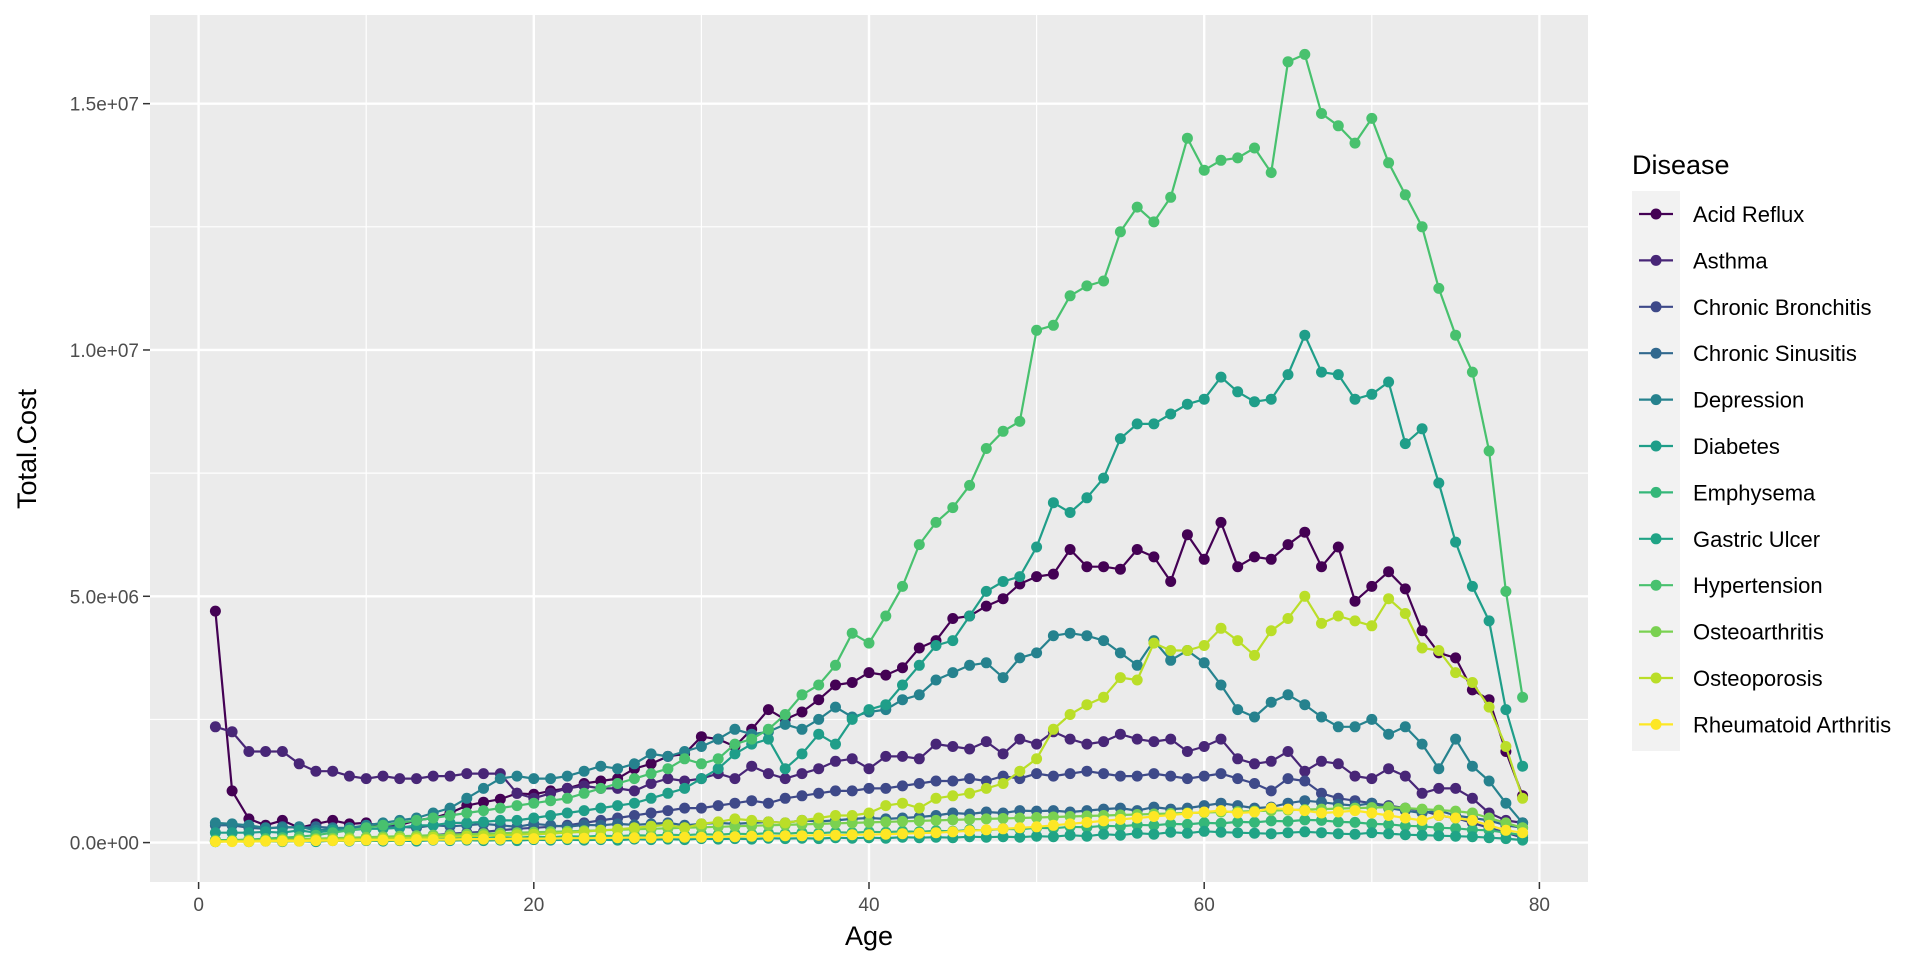 The image size is (1920, 960). I want to click on x-tick-label: 20, so click(533, 905).